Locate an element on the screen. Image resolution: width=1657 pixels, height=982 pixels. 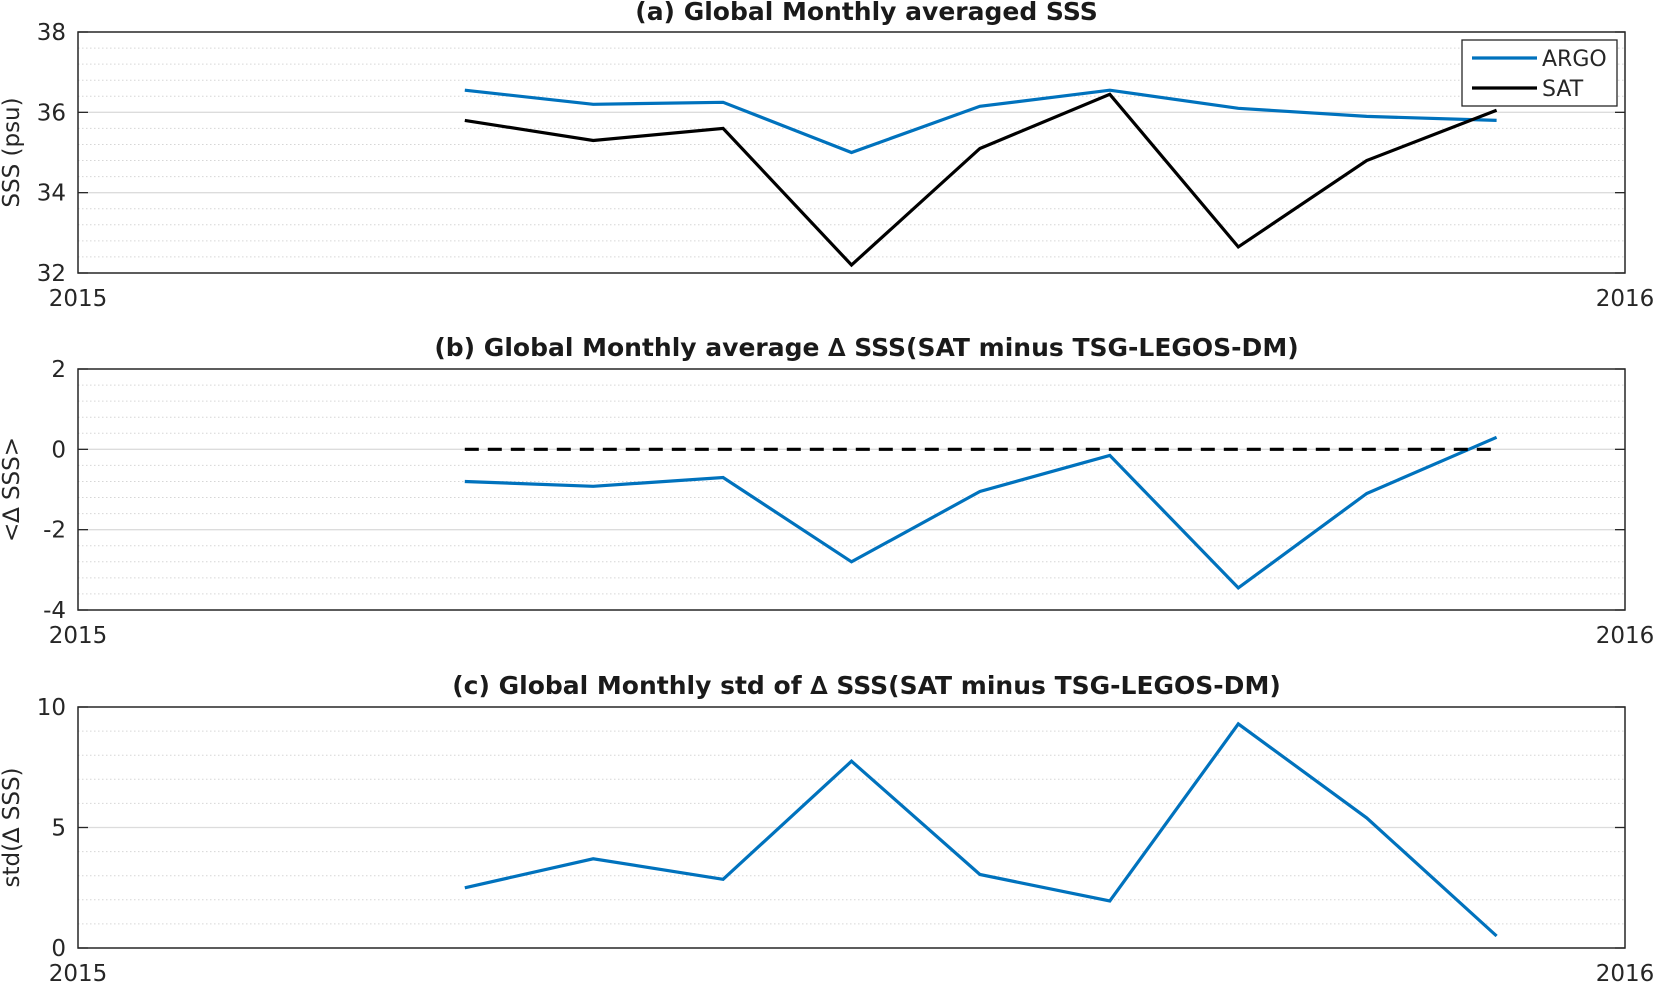
y-tick-label: 5 is located at coordinates (58, 829).